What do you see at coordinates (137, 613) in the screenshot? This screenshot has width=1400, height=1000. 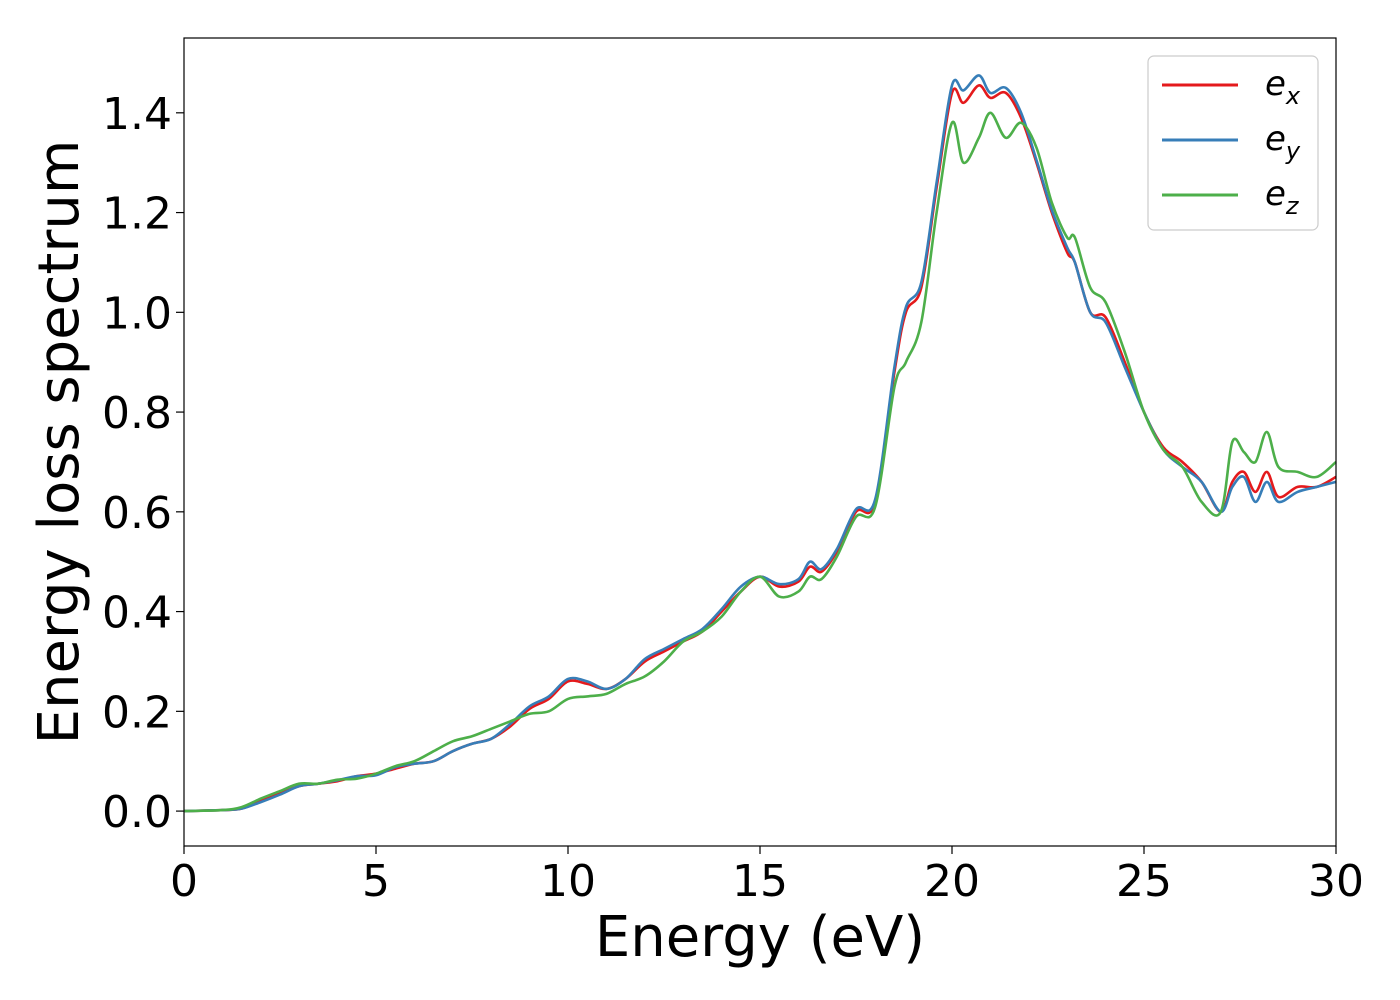 I see `y-tick-label: 0.4` at bounding box center [137, 613].